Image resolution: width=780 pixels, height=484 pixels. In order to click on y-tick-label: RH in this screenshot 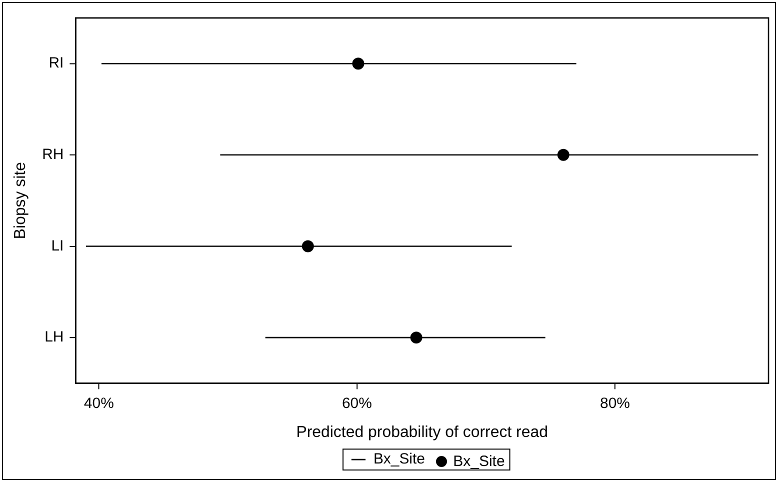, I will do `click(53, 155)`.